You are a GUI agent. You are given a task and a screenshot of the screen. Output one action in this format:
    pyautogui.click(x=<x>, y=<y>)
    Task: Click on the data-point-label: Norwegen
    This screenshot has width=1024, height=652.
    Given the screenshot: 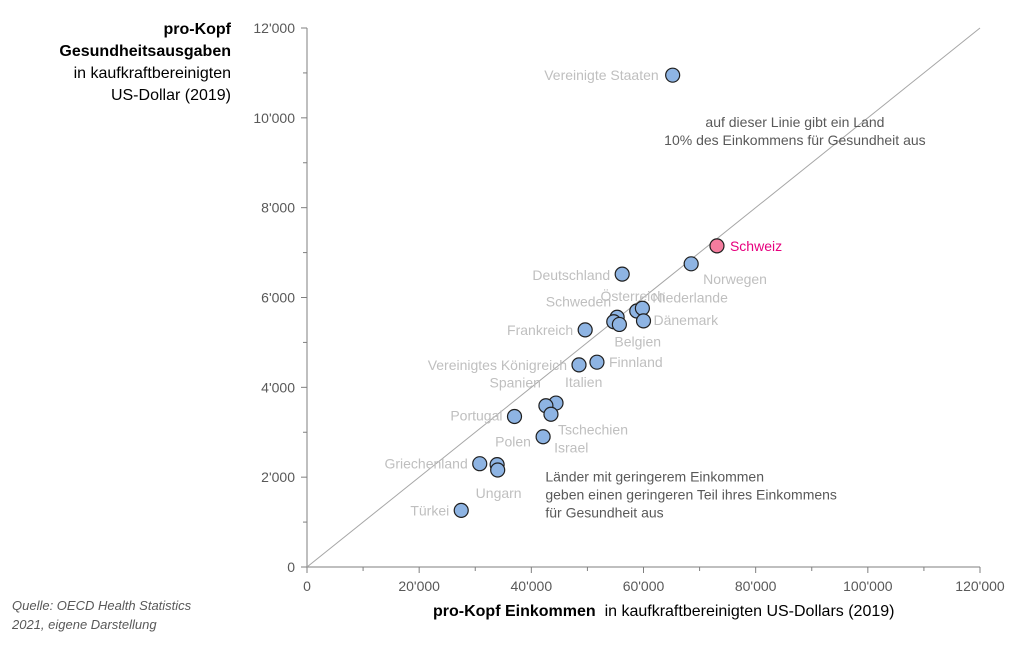 What is the action you would take?
    pyautogui.click(x=735, y=279)
    